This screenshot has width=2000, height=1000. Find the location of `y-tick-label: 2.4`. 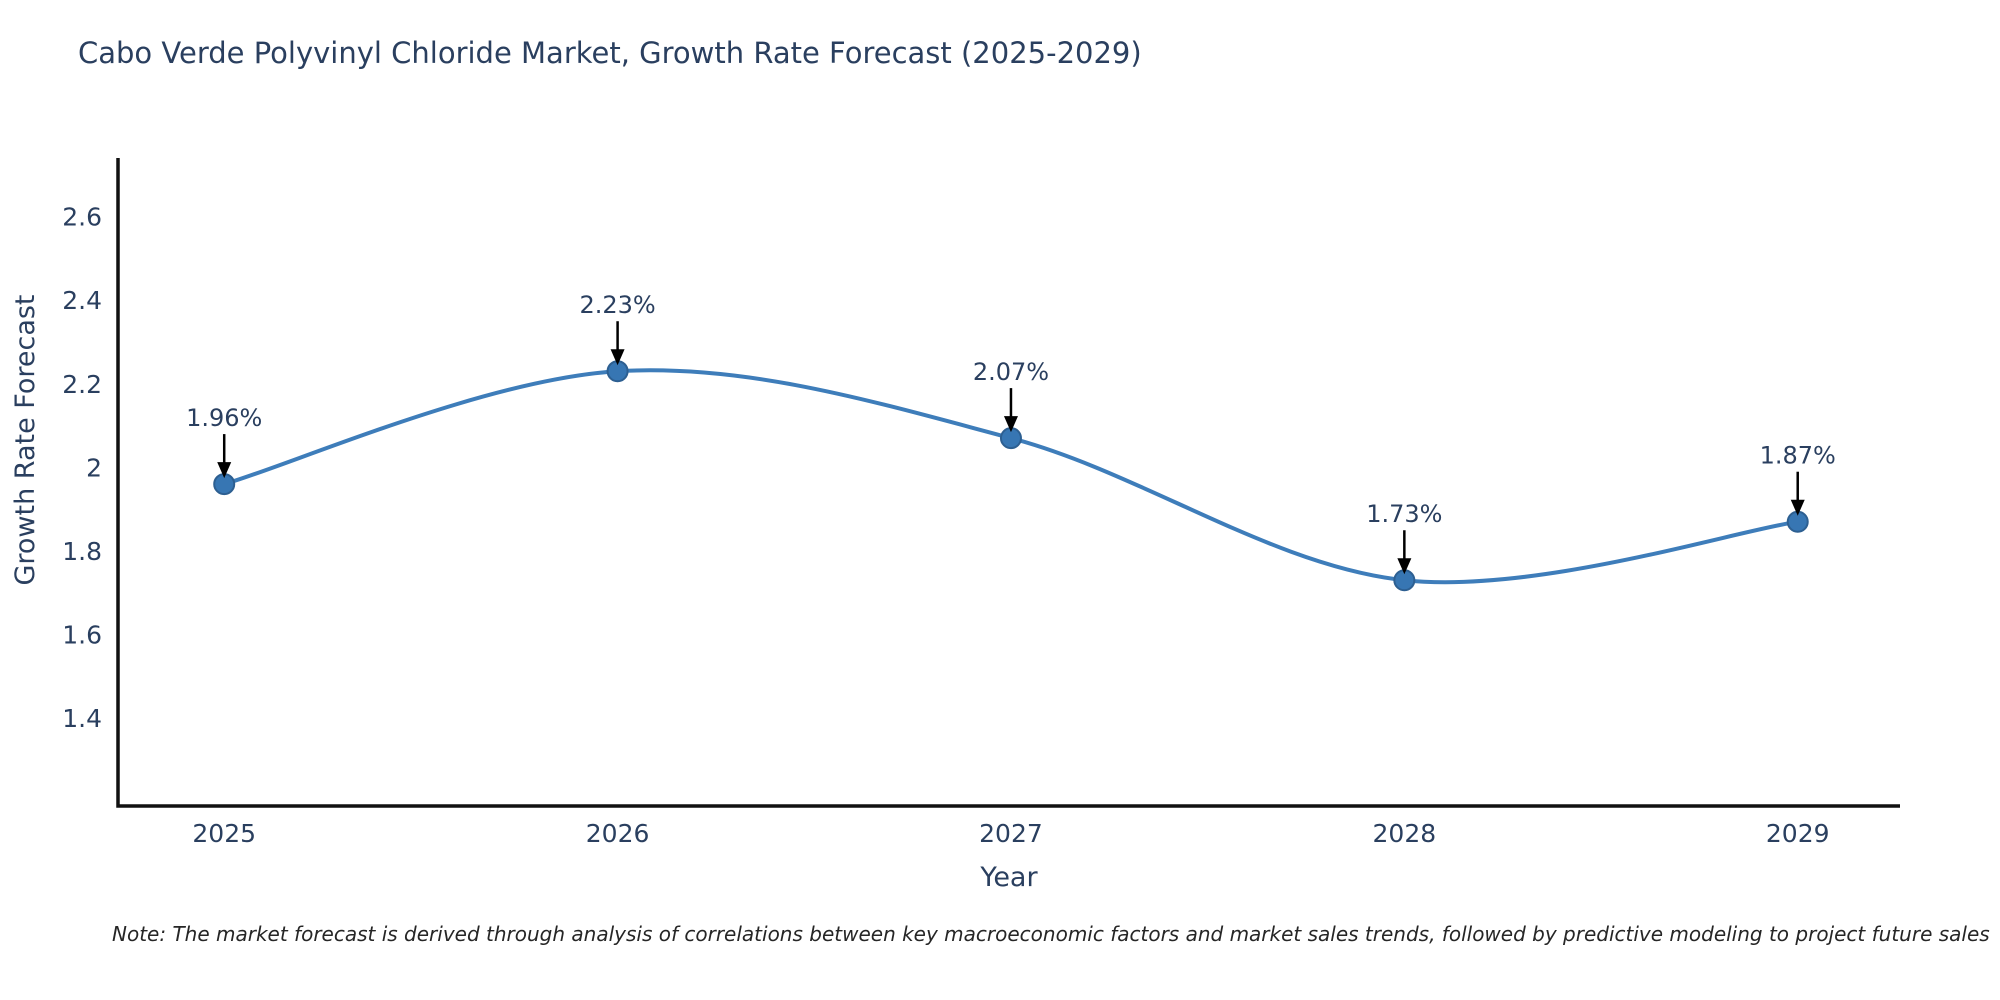

y-tick-label: 2.4 is located at coordinates (82, 300).